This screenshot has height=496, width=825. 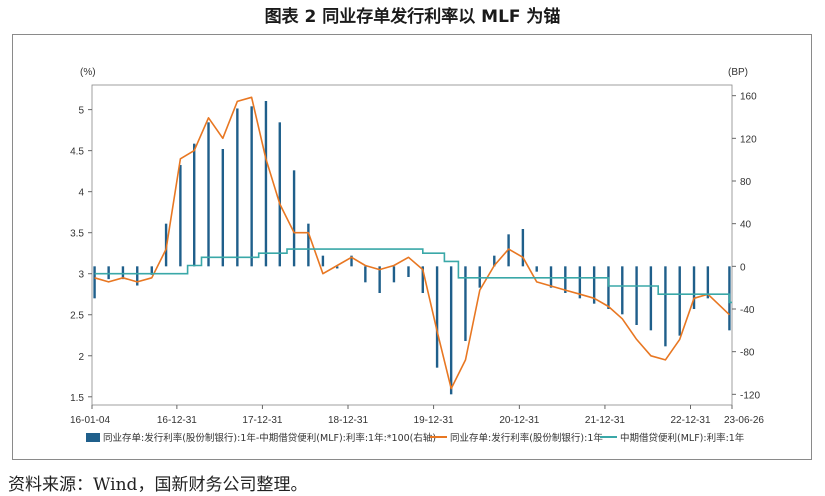 I want to click on left-tick-label: 2, so click(x=81, y=357).